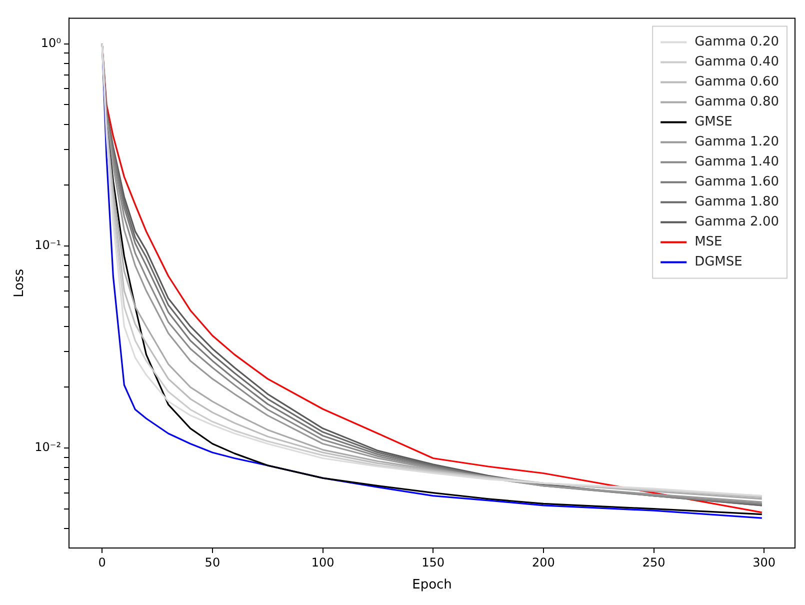 This screenshot has height=605, width=805. What do you see at coordinates (48, 447) in the screenshot?
I see `y-tick-label: 10⁻²` at bounding box center [48, 447].